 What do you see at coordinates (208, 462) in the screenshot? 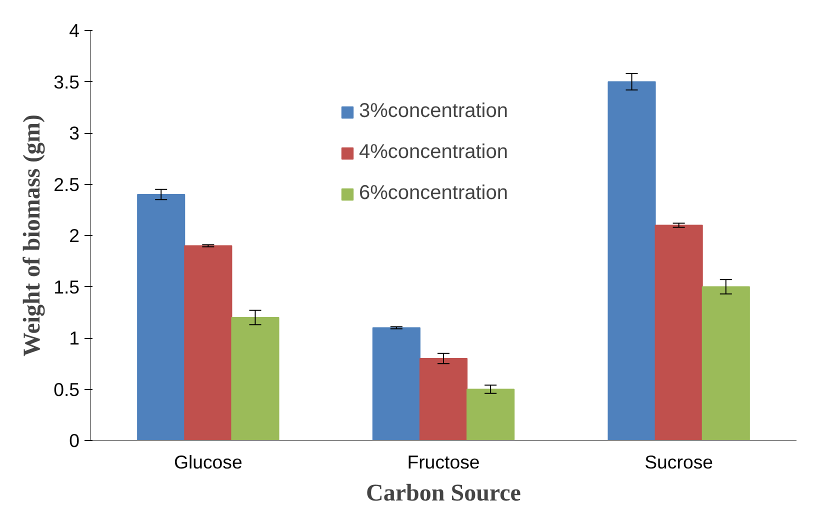
I see `x-tick-label: Glucose` at bounding box center [208, 462].